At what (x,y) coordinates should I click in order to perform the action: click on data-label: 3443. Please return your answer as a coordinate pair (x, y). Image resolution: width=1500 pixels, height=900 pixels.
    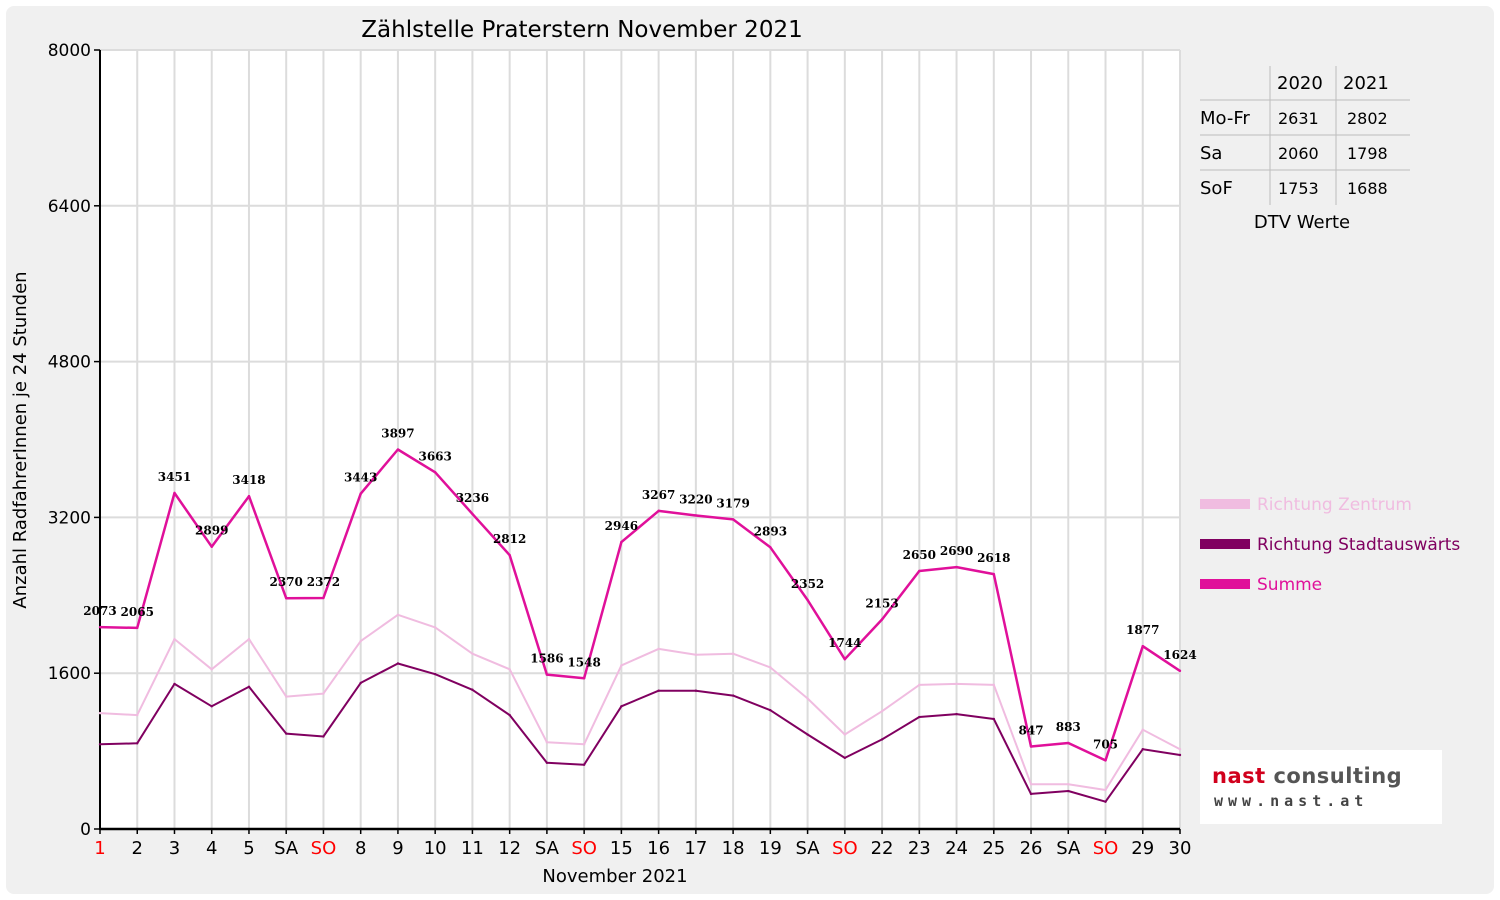
    Looking at the image, I should click on (360, 478).